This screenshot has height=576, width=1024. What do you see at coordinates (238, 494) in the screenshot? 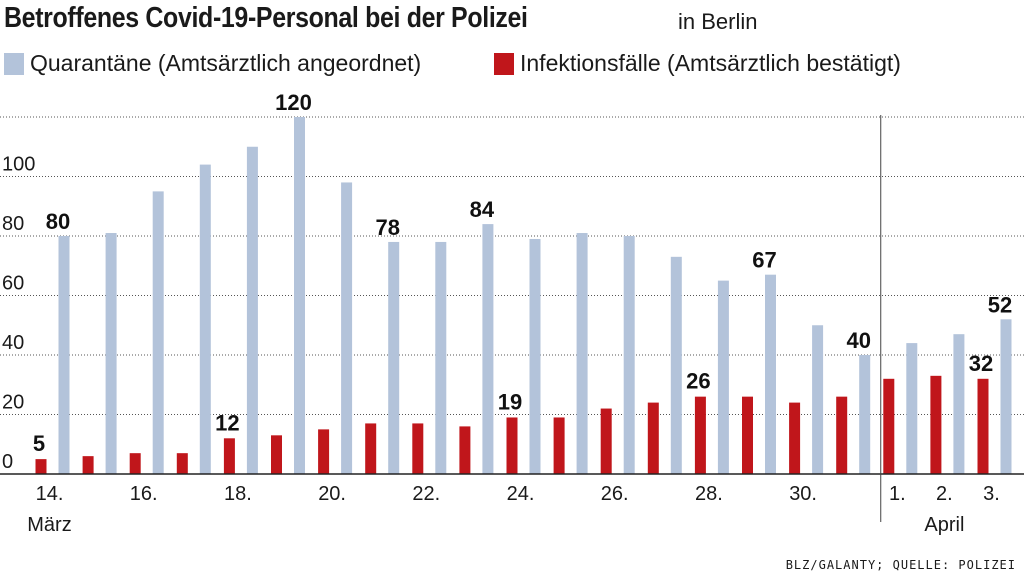
I see `x-tick-label: 18.` at bounding box center [238, 494].